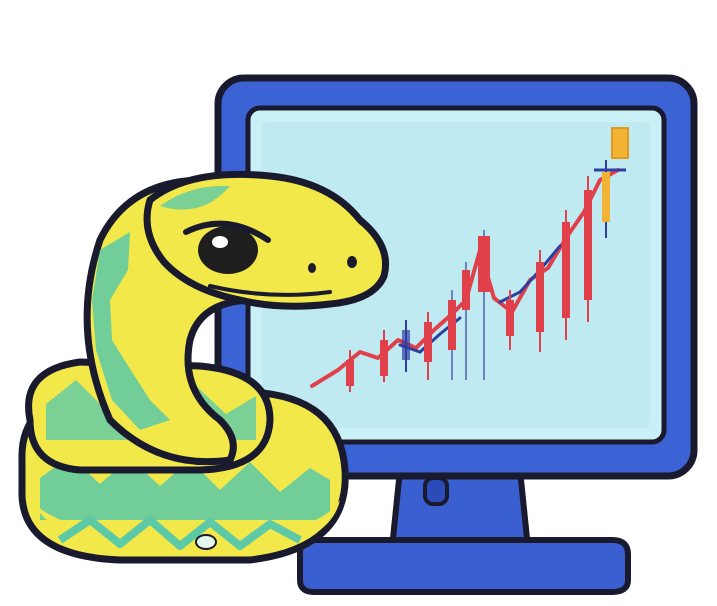 Image resolution: width=717 pixels, height=606 pixels. What do you see at coordinates (195, 197) in the screenshot?
I see `snake-head-pattern` at bounding box center [195, 197].